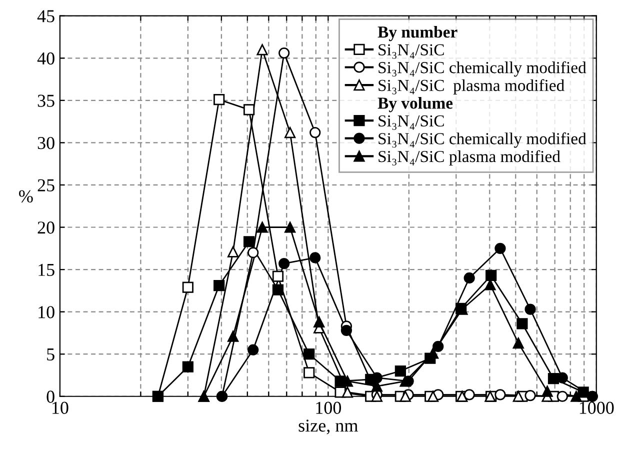  What do you see at coordinates (26, 196) in the screenshot?
I see `y-axis-title: %` at bounding box center [26, 196].